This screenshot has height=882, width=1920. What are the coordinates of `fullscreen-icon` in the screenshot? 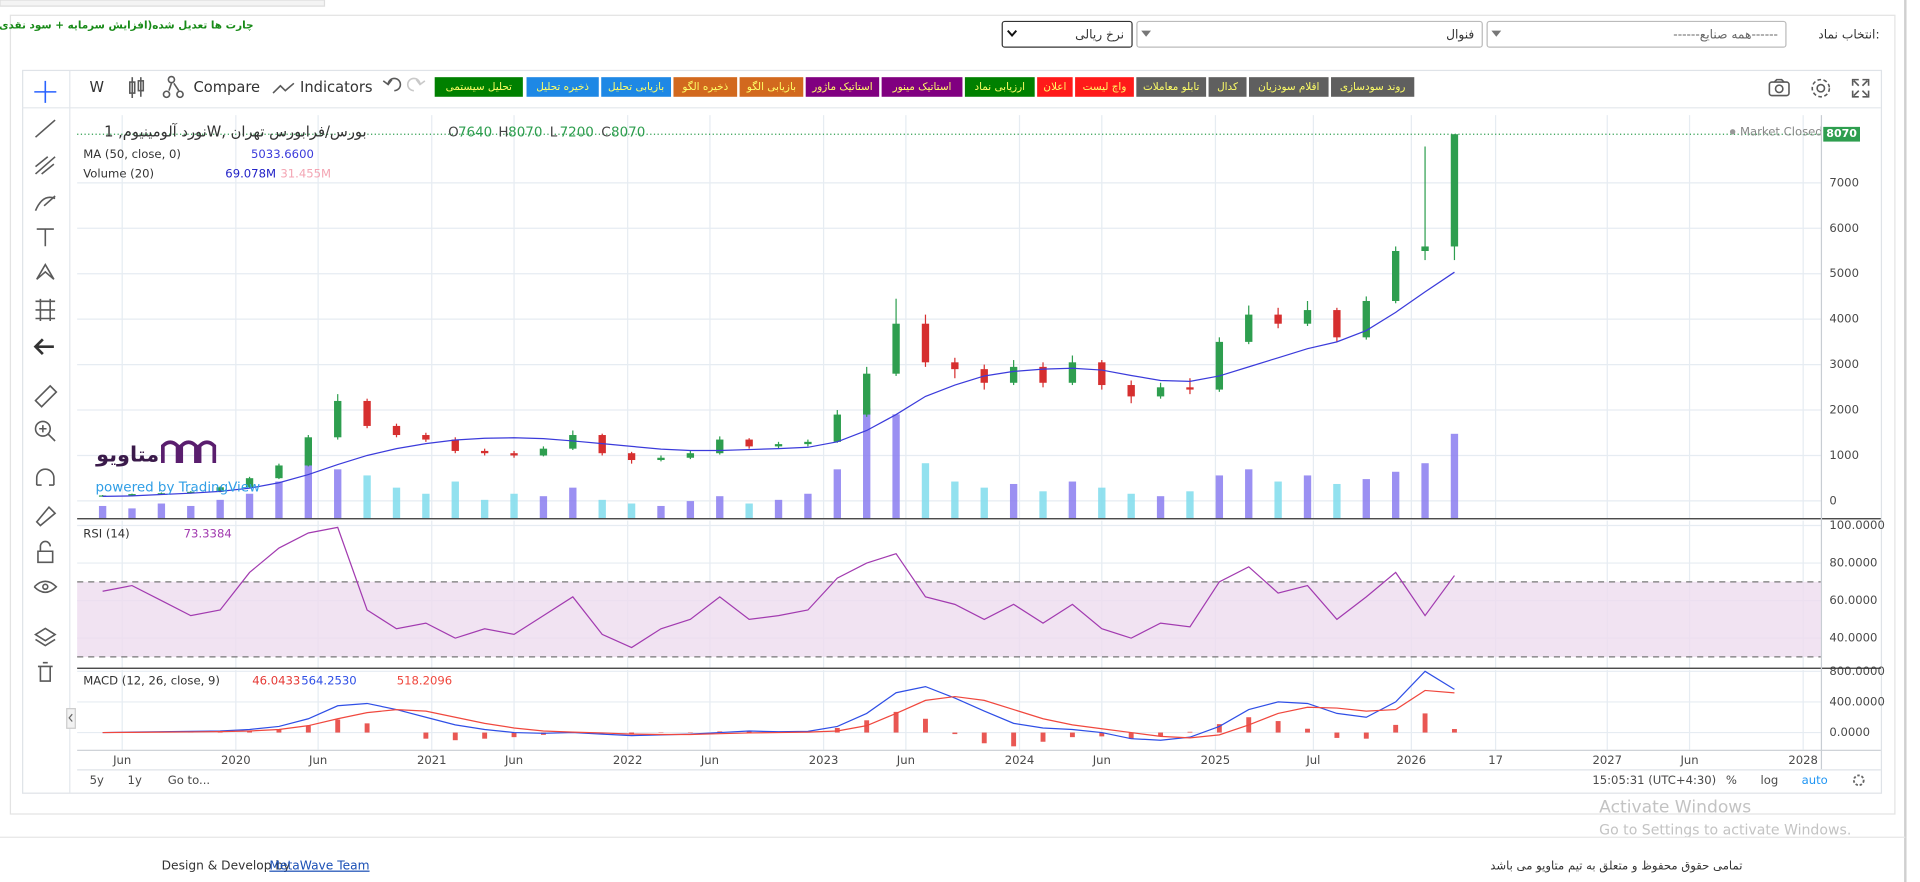 It's located at (1860, 88).